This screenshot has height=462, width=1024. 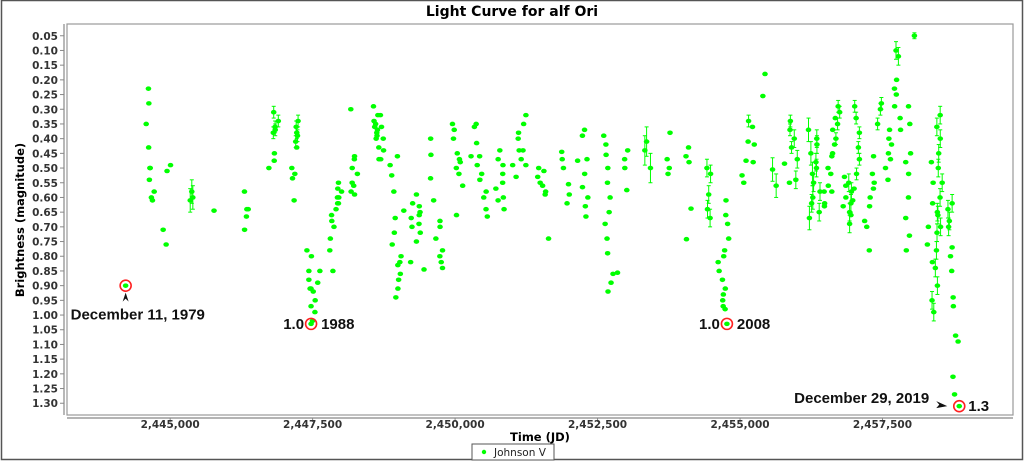 What do you see at coordinates (45, 169) in the screenshot?
I see `y-tick-label: 0.50` at bounding box center [45, 169].